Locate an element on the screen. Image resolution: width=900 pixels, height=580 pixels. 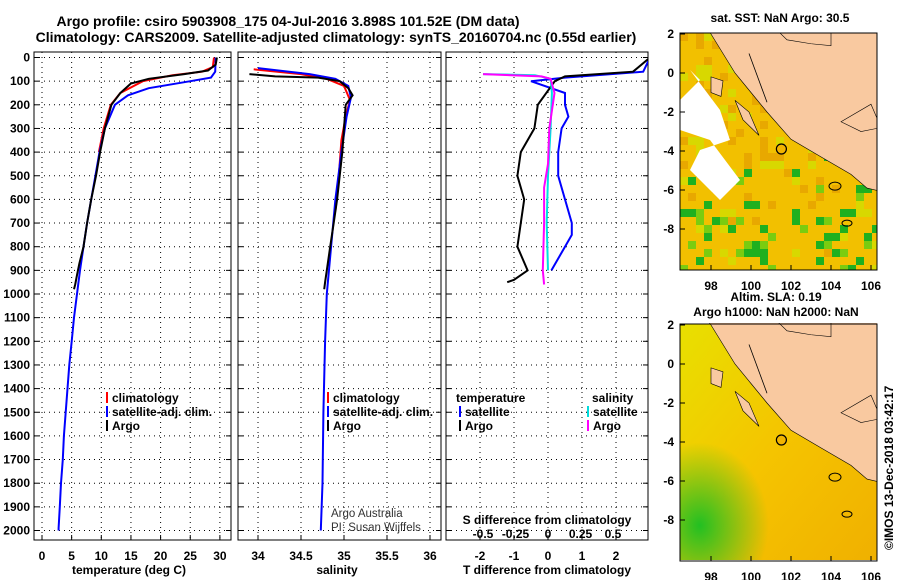
salinity-axis-label: salinity is located at coordinates (337, 570).